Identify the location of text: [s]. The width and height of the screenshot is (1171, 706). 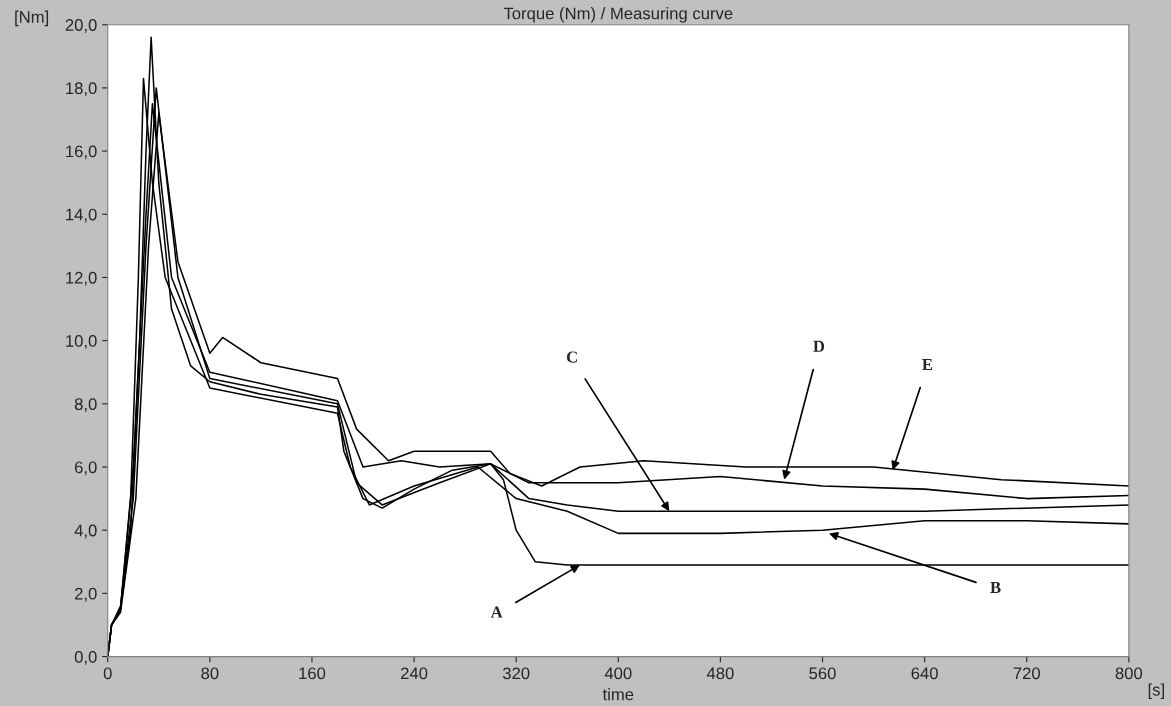
(1156, 691).